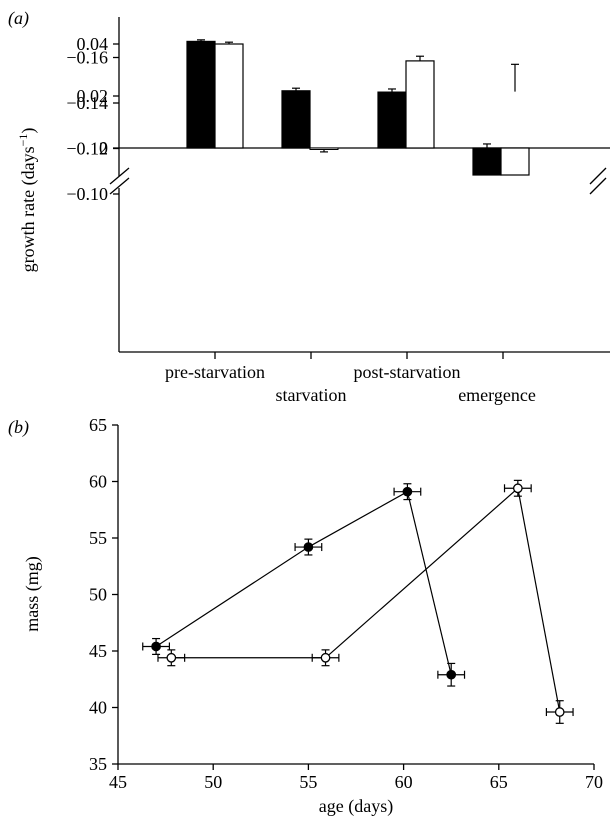  I want to click on panel-a-y-axis-label: growth rate (days−1), so click(27, 200).